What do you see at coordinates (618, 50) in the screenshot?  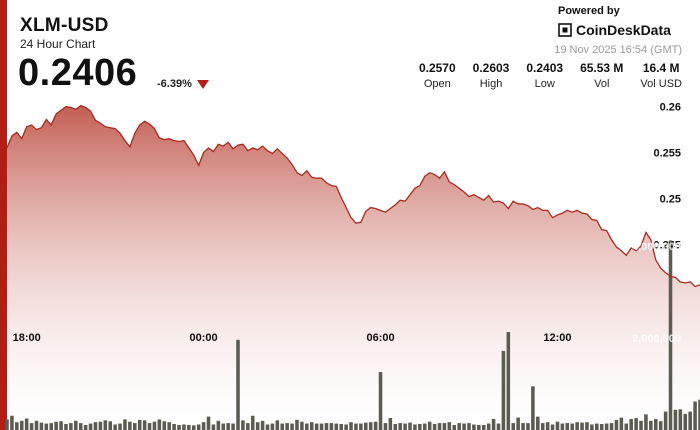 I see `timestamp: 19 Nov 2025 16:54 (GMT)` at bounding box center [618, 50].